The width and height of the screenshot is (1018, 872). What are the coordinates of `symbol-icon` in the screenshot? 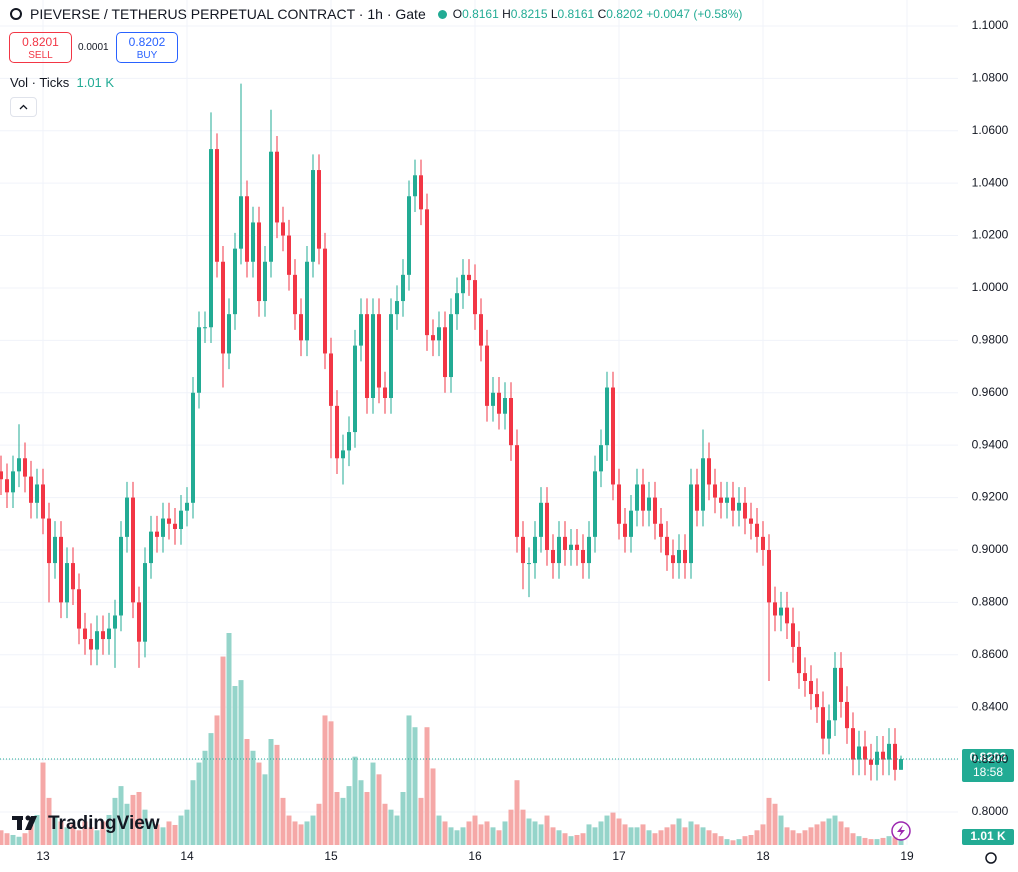 It's located at (16, 14).